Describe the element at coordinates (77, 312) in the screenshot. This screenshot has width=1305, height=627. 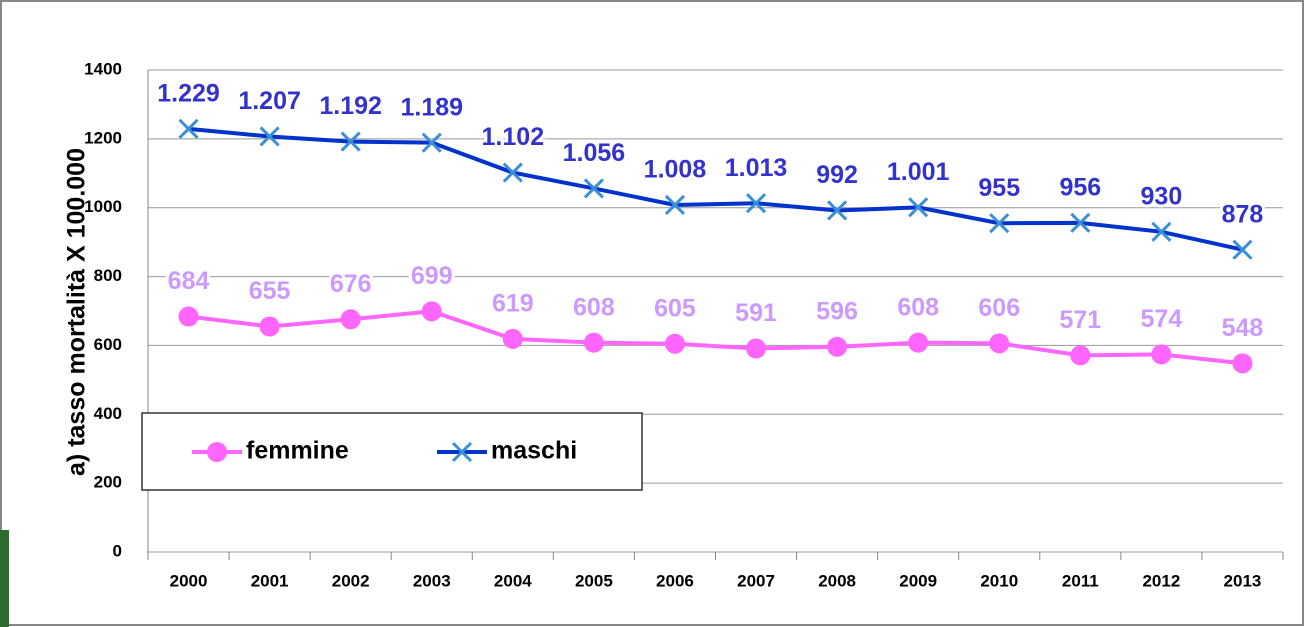
I see `y-axis-label: a) tasso mortalità X 100.000` at that location.